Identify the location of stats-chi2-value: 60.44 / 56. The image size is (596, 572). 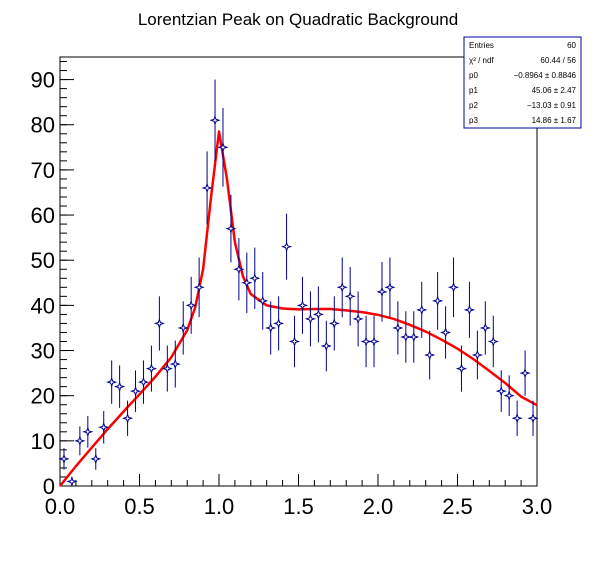
(558, 60).